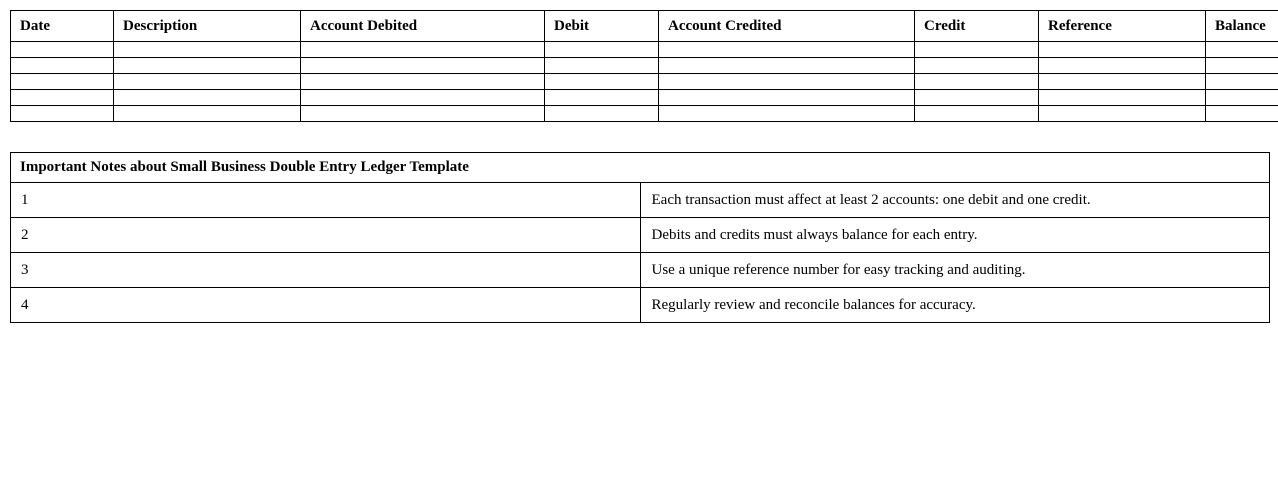 The image size is (1278, 501). What do you see at coordinates (786, 26) in the screenshot?
I see `column-header-account-credited: Account Credited` at bounding box center [786, 26].